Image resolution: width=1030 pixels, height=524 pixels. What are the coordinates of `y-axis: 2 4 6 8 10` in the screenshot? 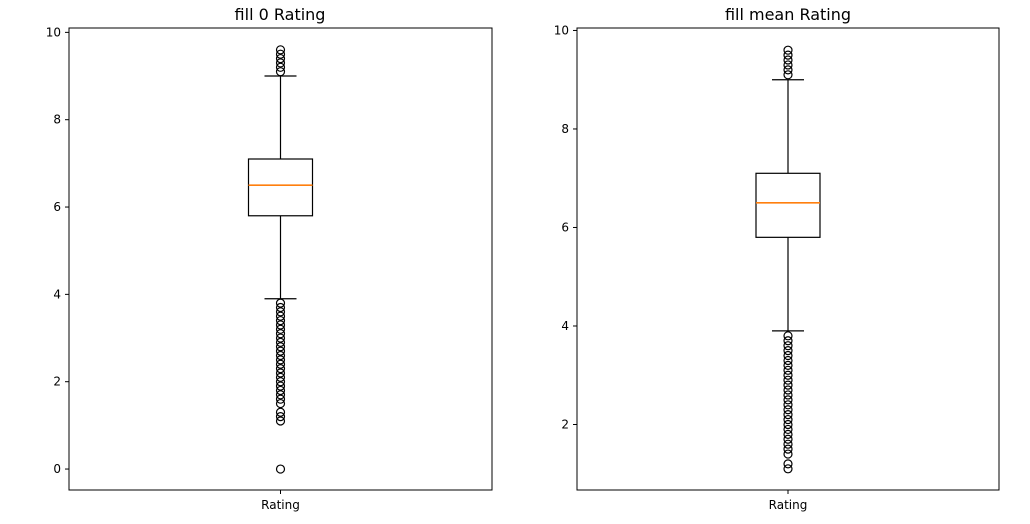 It's located at (565, 227).